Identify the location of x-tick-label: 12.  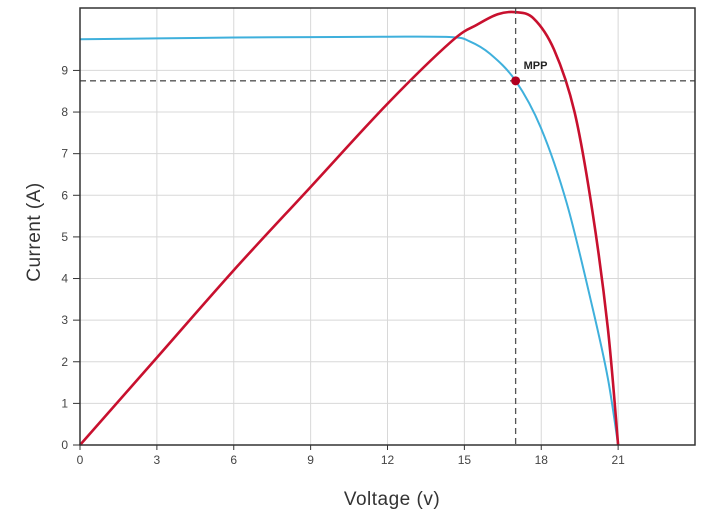
(388, 460).